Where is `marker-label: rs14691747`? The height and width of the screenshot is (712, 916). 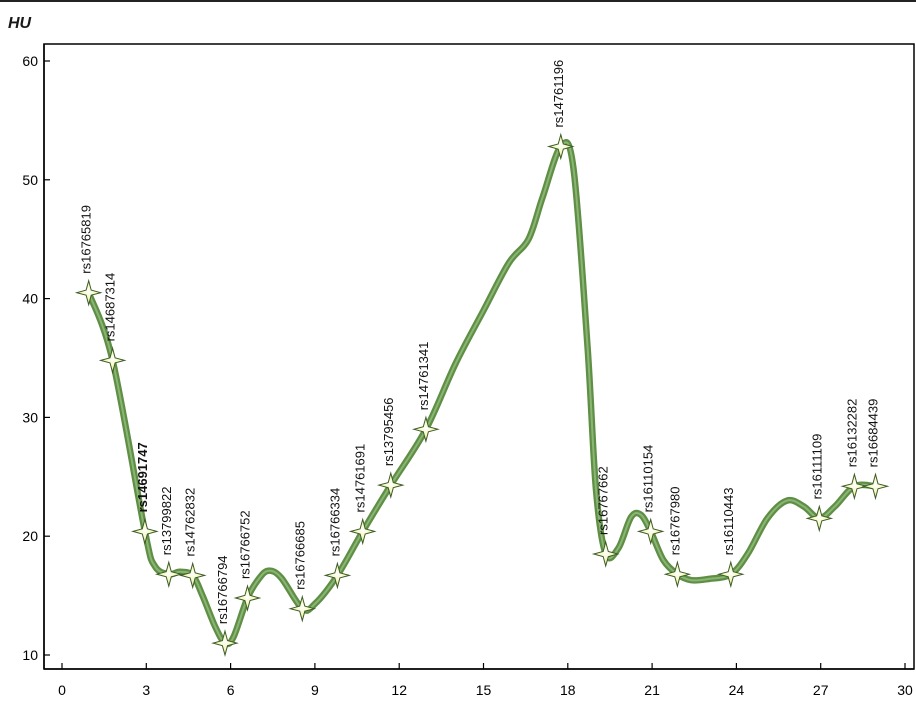
marker-label: rs14691747 is located at coordinates (142, 477).